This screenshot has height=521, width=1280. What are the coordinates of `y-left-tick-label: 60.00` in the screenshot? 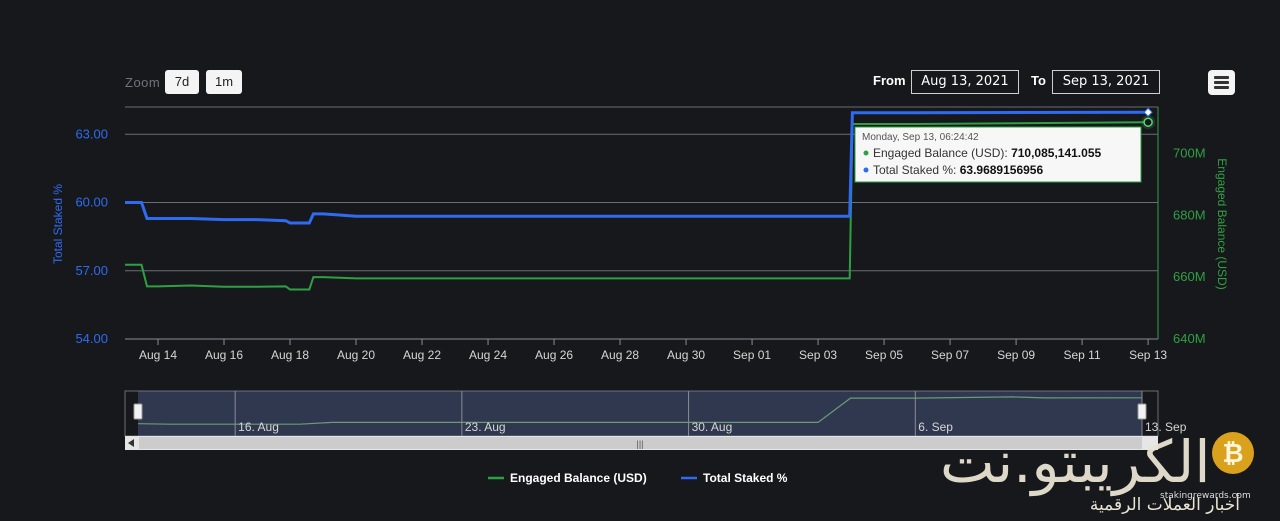 It's located at (91, 202).